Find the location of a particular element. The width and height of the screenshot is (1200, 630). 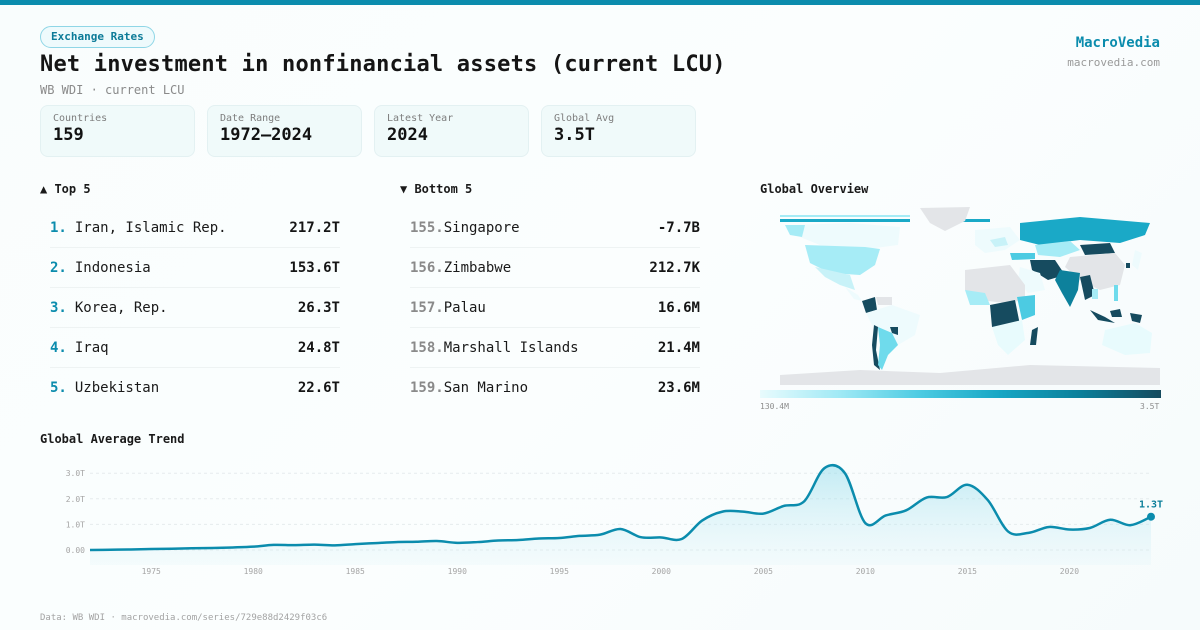

latest-value-label: 1.3T is located at coordinates (1151, 505).